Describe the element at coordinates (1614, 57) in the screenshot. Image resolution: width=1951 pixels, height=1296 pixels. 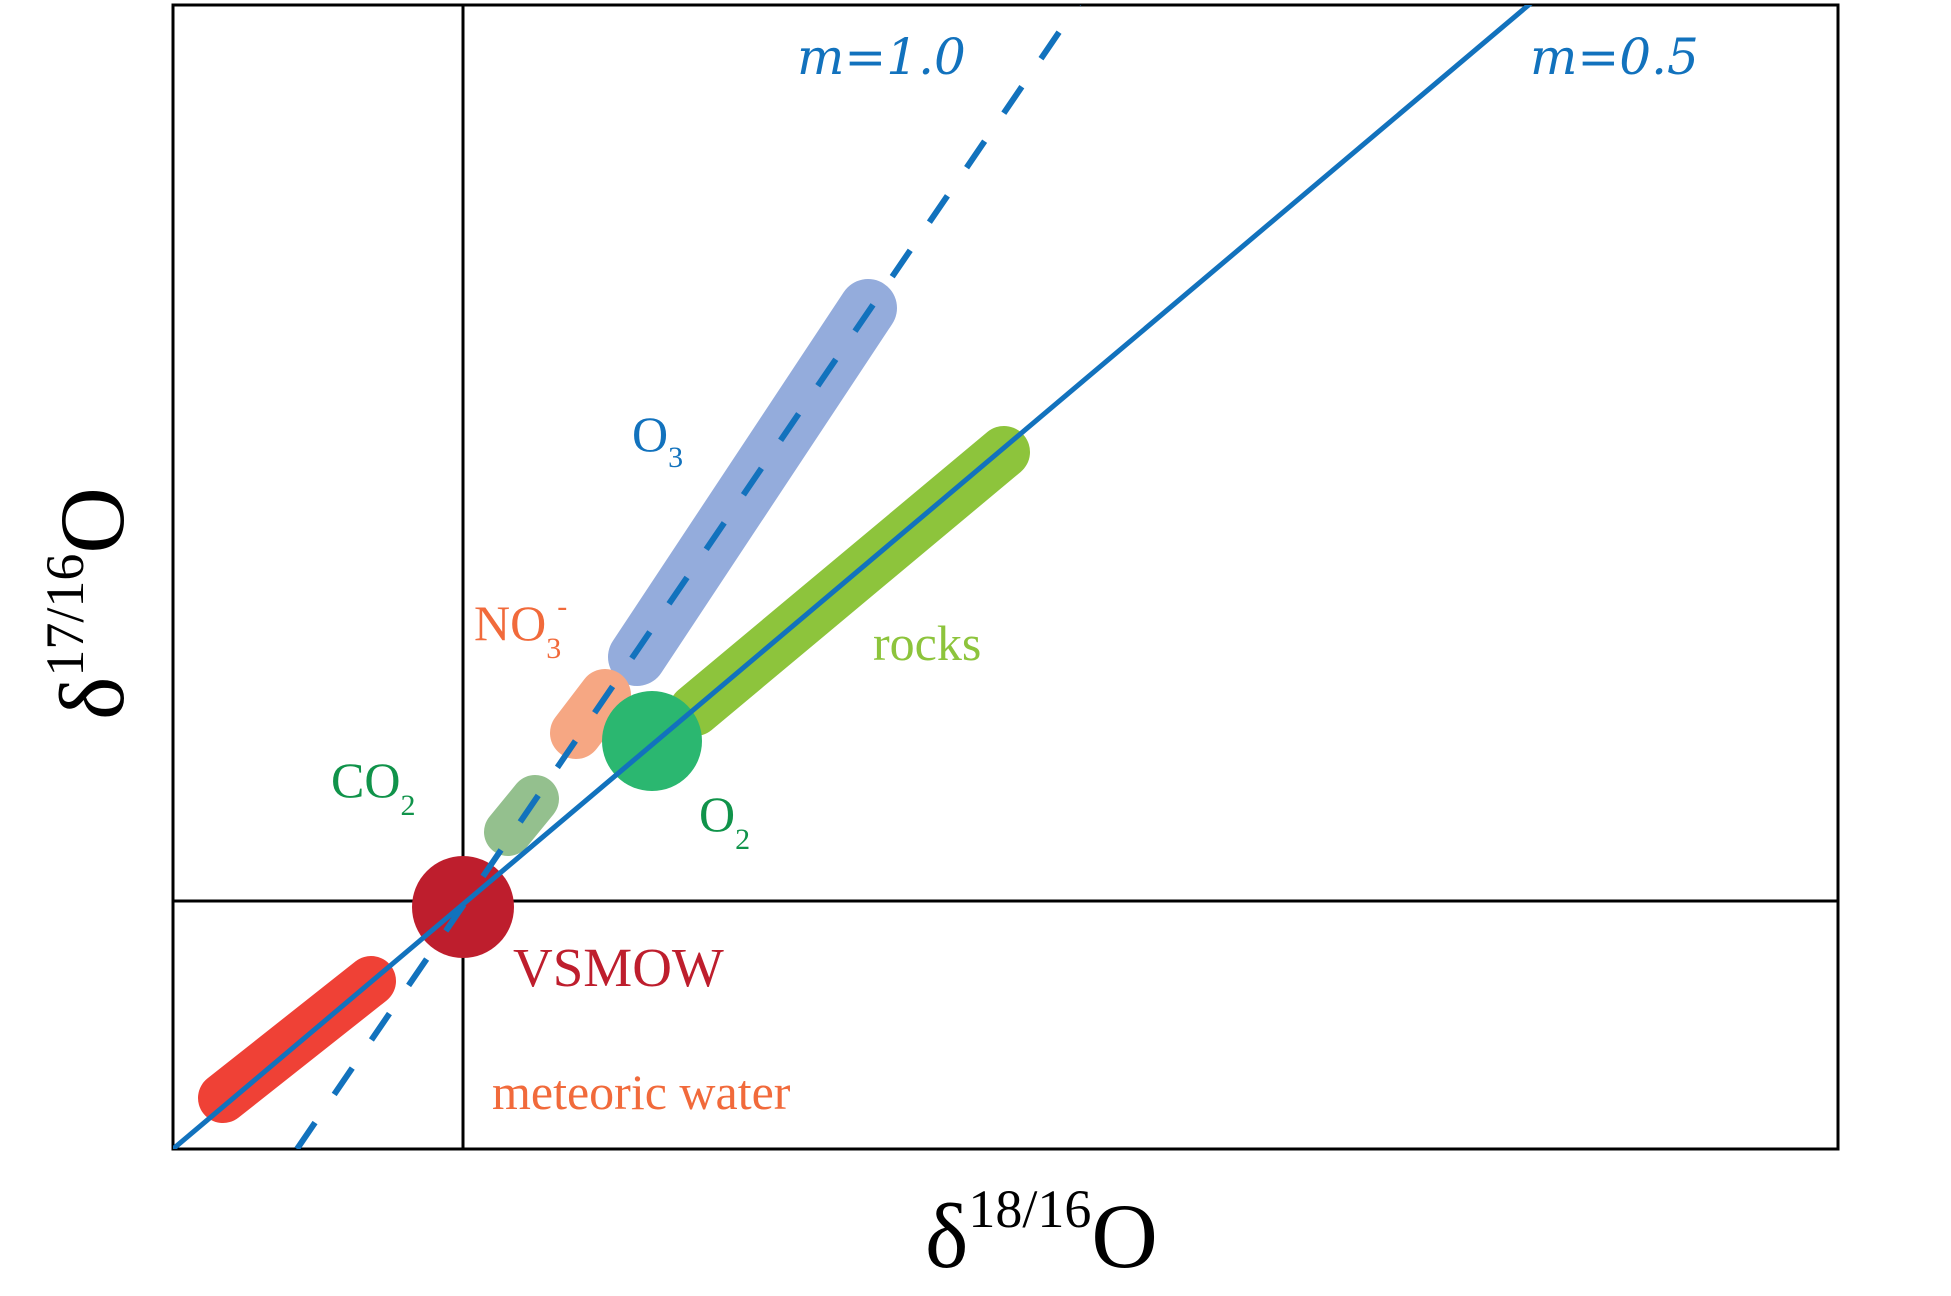
I see `slope-half-label: m=0.5` at that location.